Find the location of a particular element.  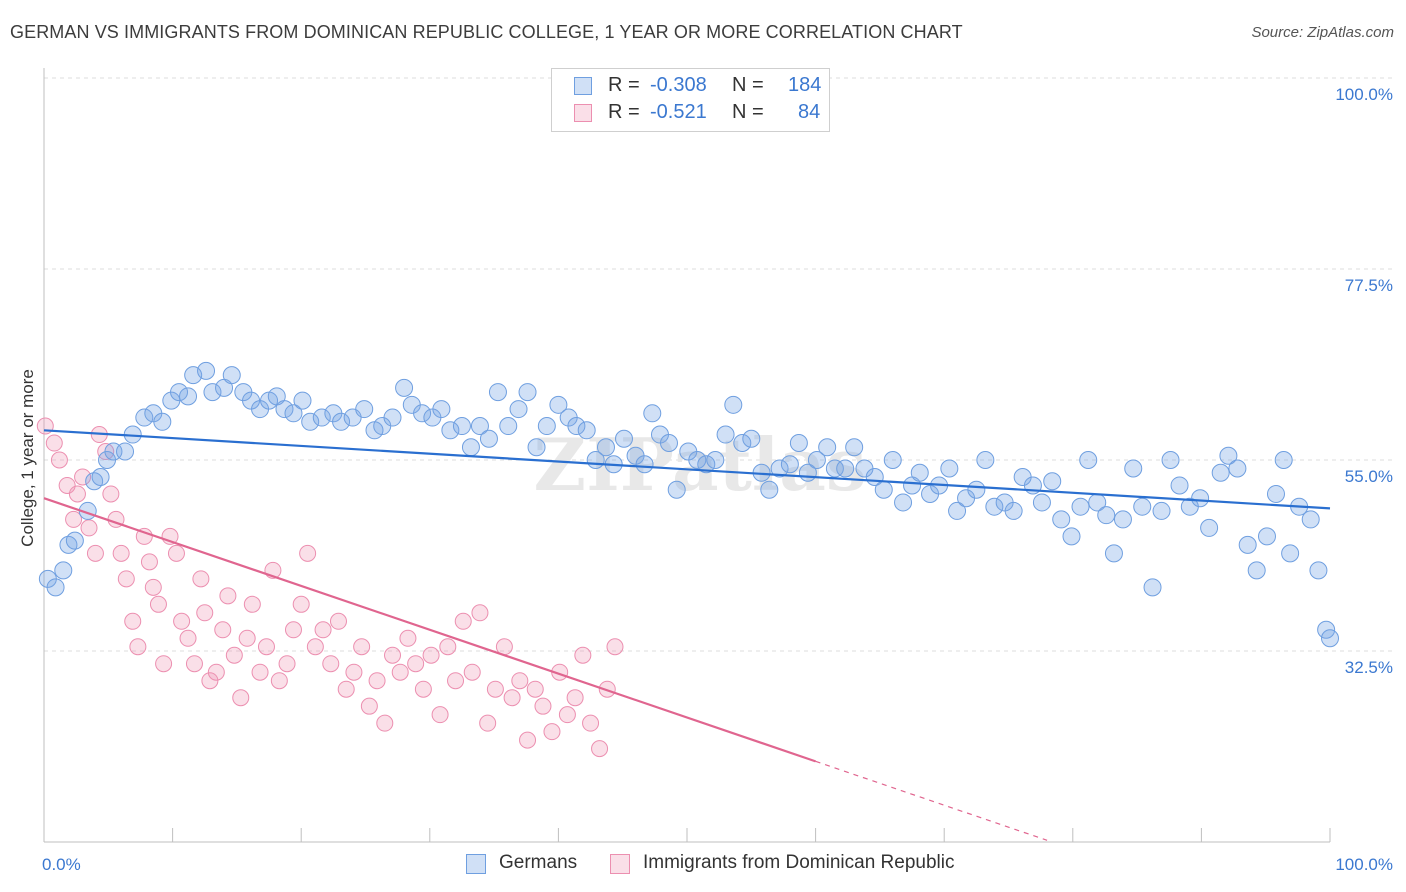

germans-trend-line is located at coordinates (687, 469).